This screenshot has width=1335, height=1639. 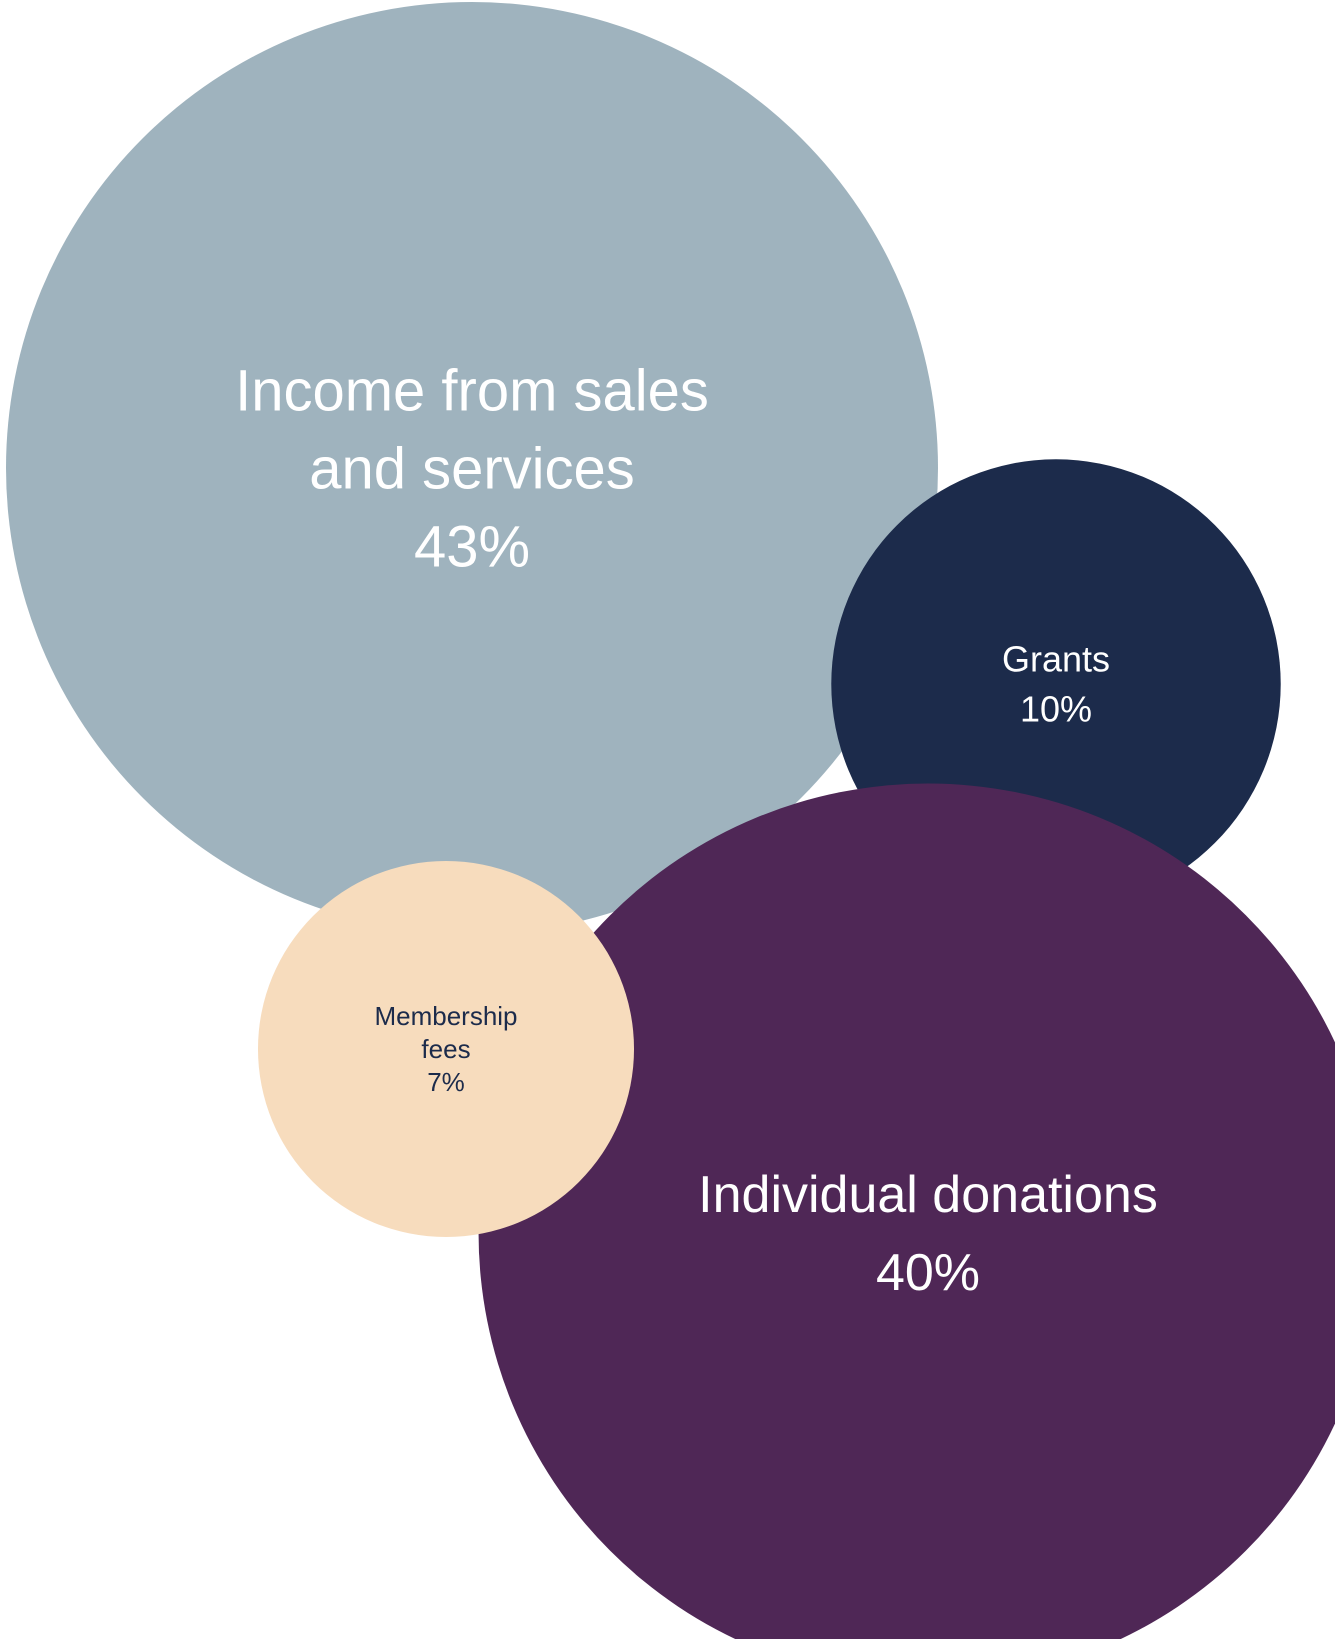 I want to click on bubble-membership-value-label: 7%, so click(x=446, y=1082).